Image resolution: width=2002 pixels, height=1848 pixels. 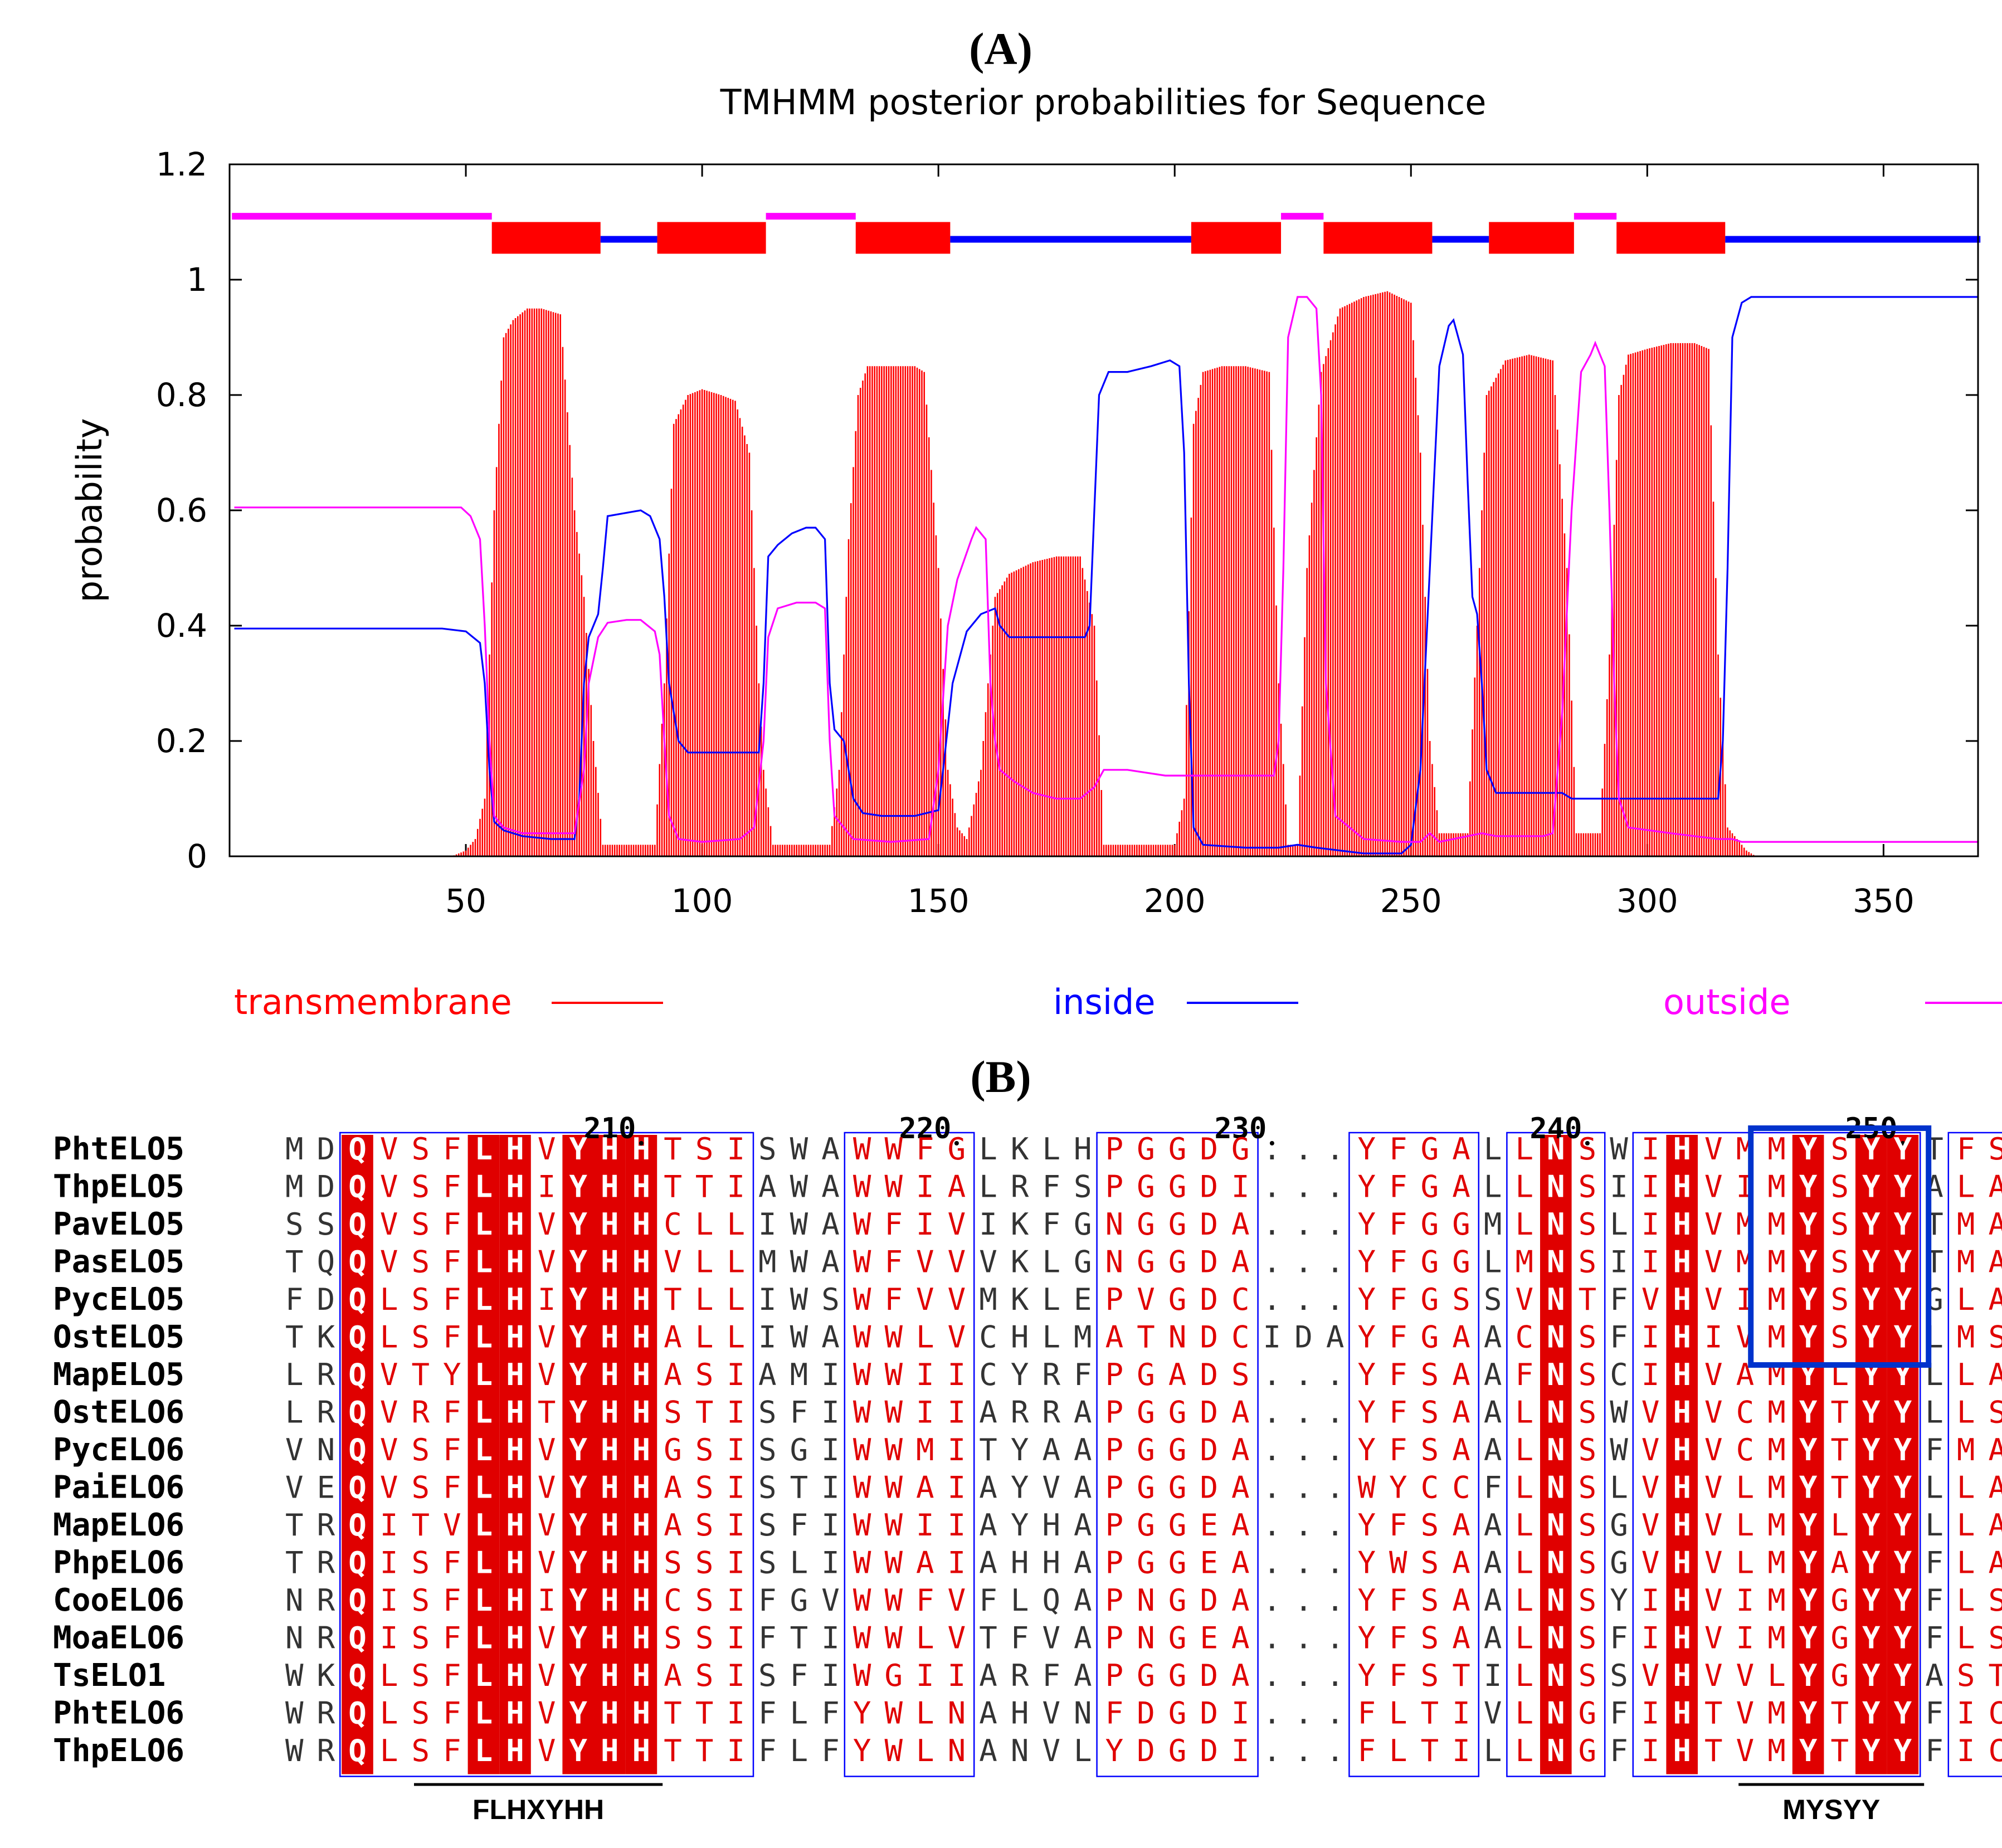 What do you see at coordinates (1000, 48) in the screenshot?
I see `panel-a-label: (A)` at bounding box center [1000, 48].